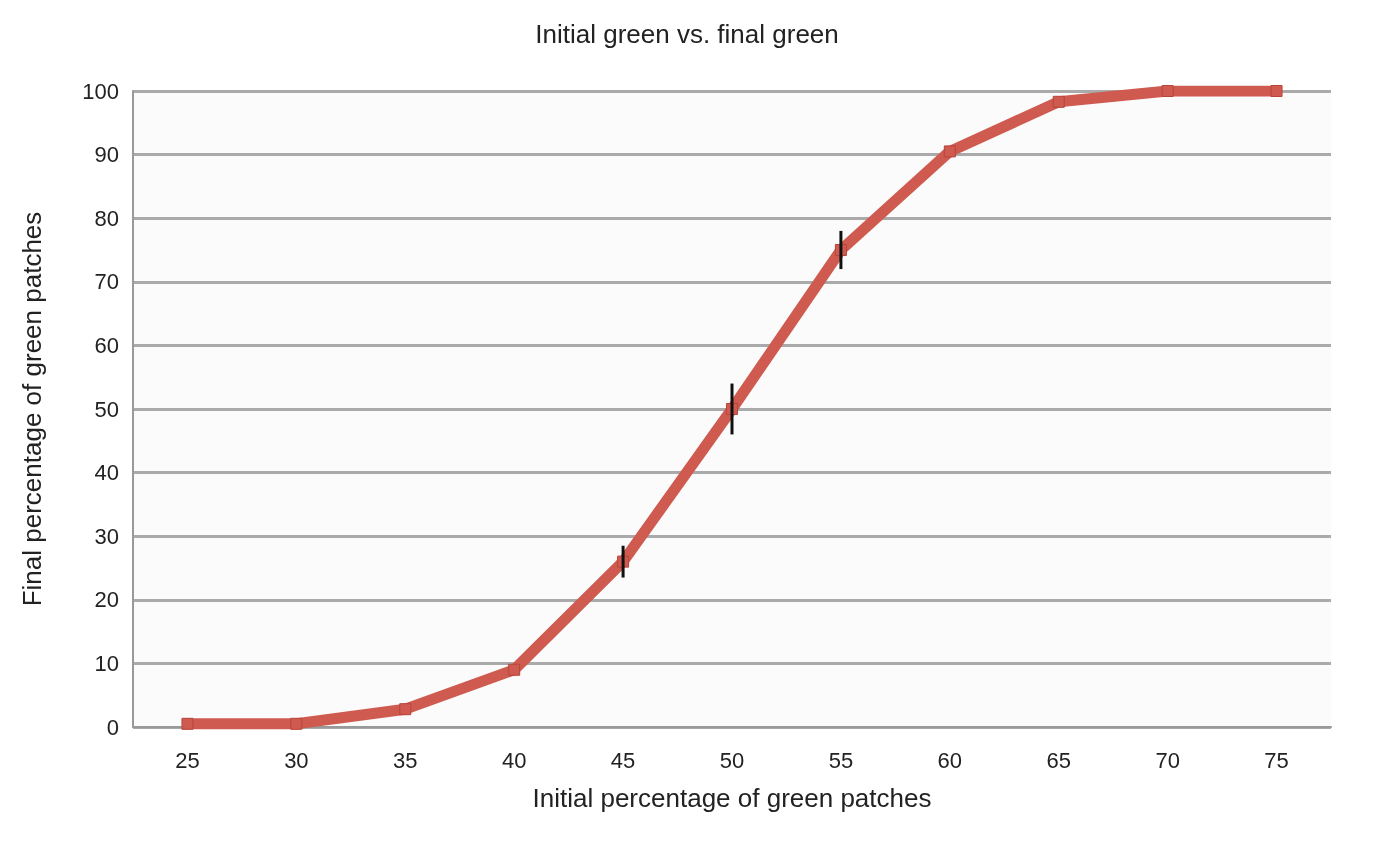 This screenshot has height=856, width=1374. Describe the element at coordinates (514, 760) in the screenshot. I see `x-tick-label: 40` at that location.